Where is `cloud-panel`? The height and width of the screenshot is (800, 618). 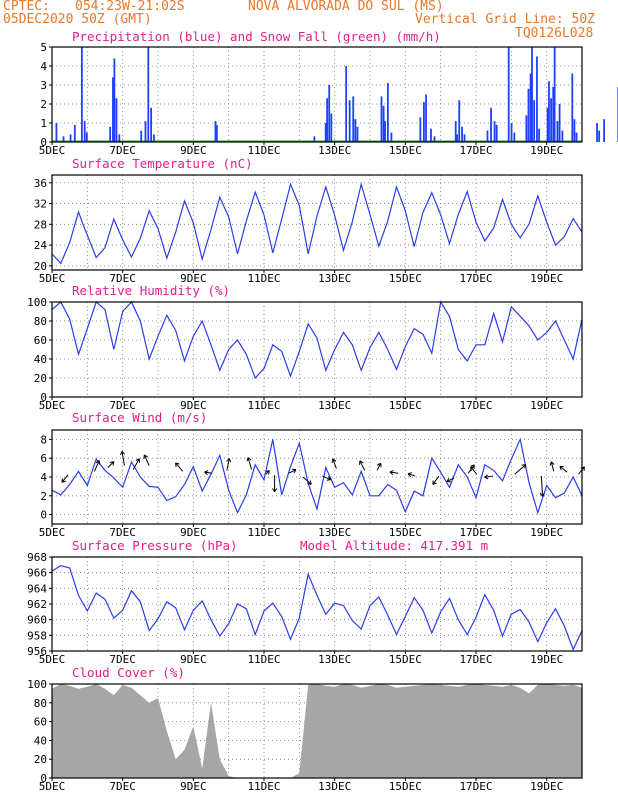
cloud-panel is located at coordinates (316, 732).